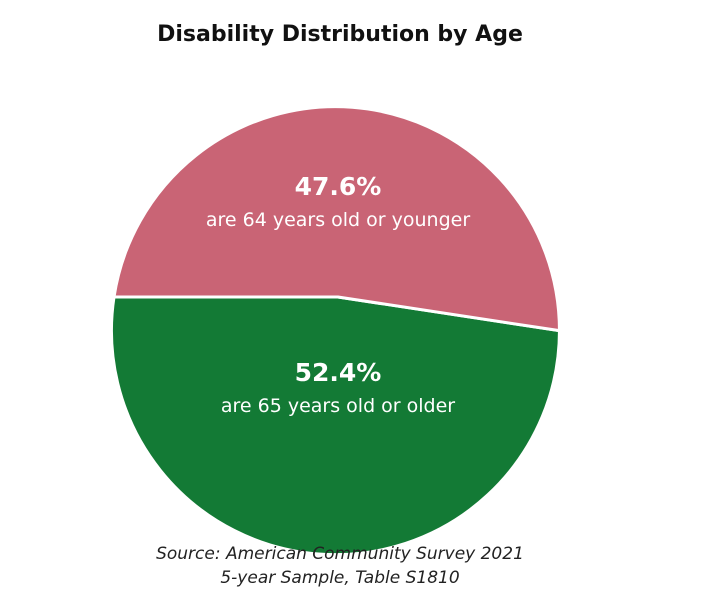 The width and height of the screenshot is (720, 609). I want to click on slice-label-older: 52.4% are 65 years old or older, so click(338, 387).